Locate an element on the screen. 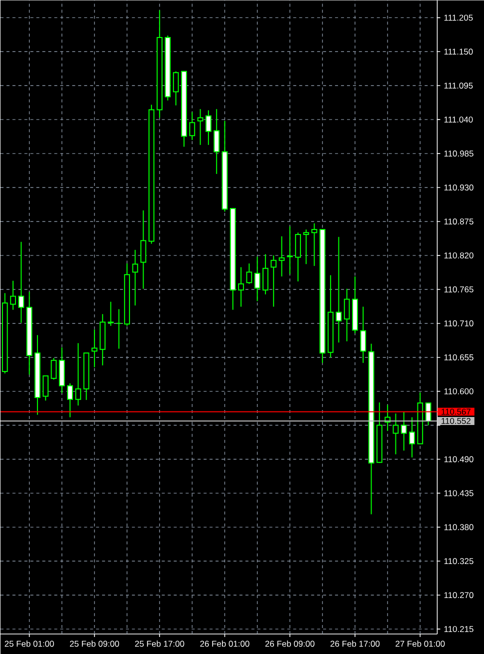 The image size is (484, 654). y-tick-label: 110.655 is located at coordinates (459, 357).